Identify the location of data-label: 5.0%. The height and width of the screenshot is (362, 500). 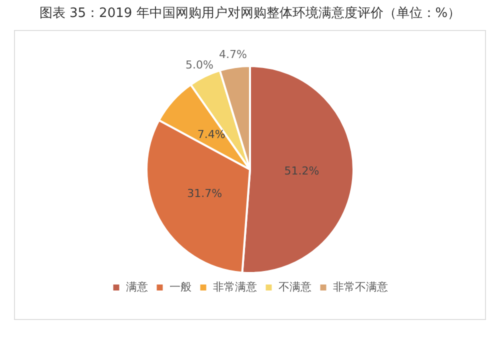
(200, 65).